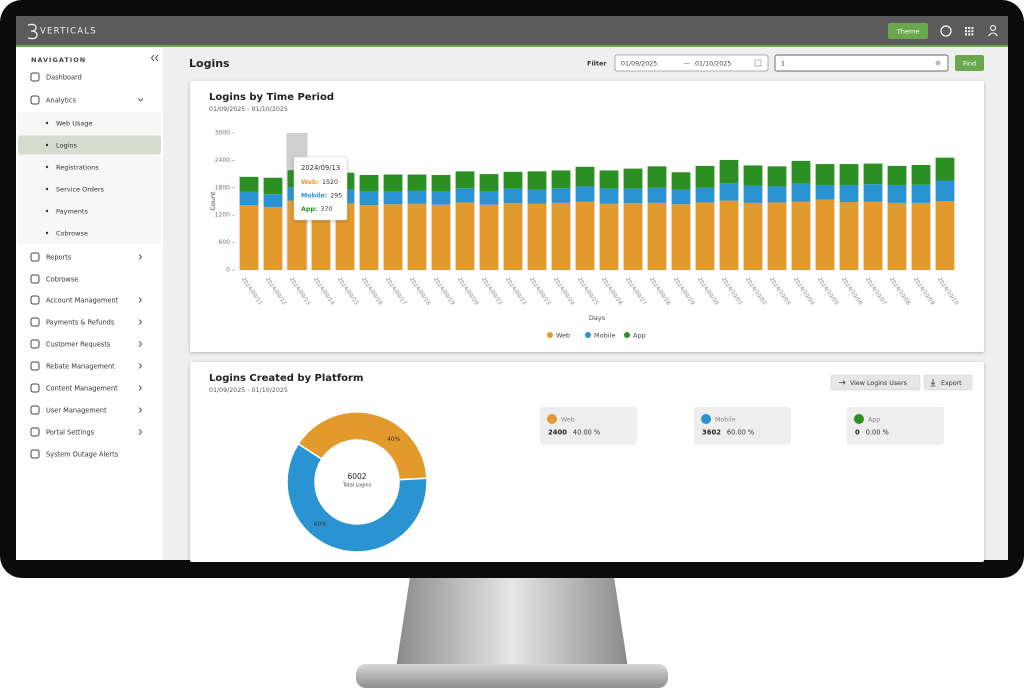 This screenshot has width=1024, height=695. Describe the element at coordinates (78, 345) in the screenshot. I see `nav-item: Customer Requests` at that location.